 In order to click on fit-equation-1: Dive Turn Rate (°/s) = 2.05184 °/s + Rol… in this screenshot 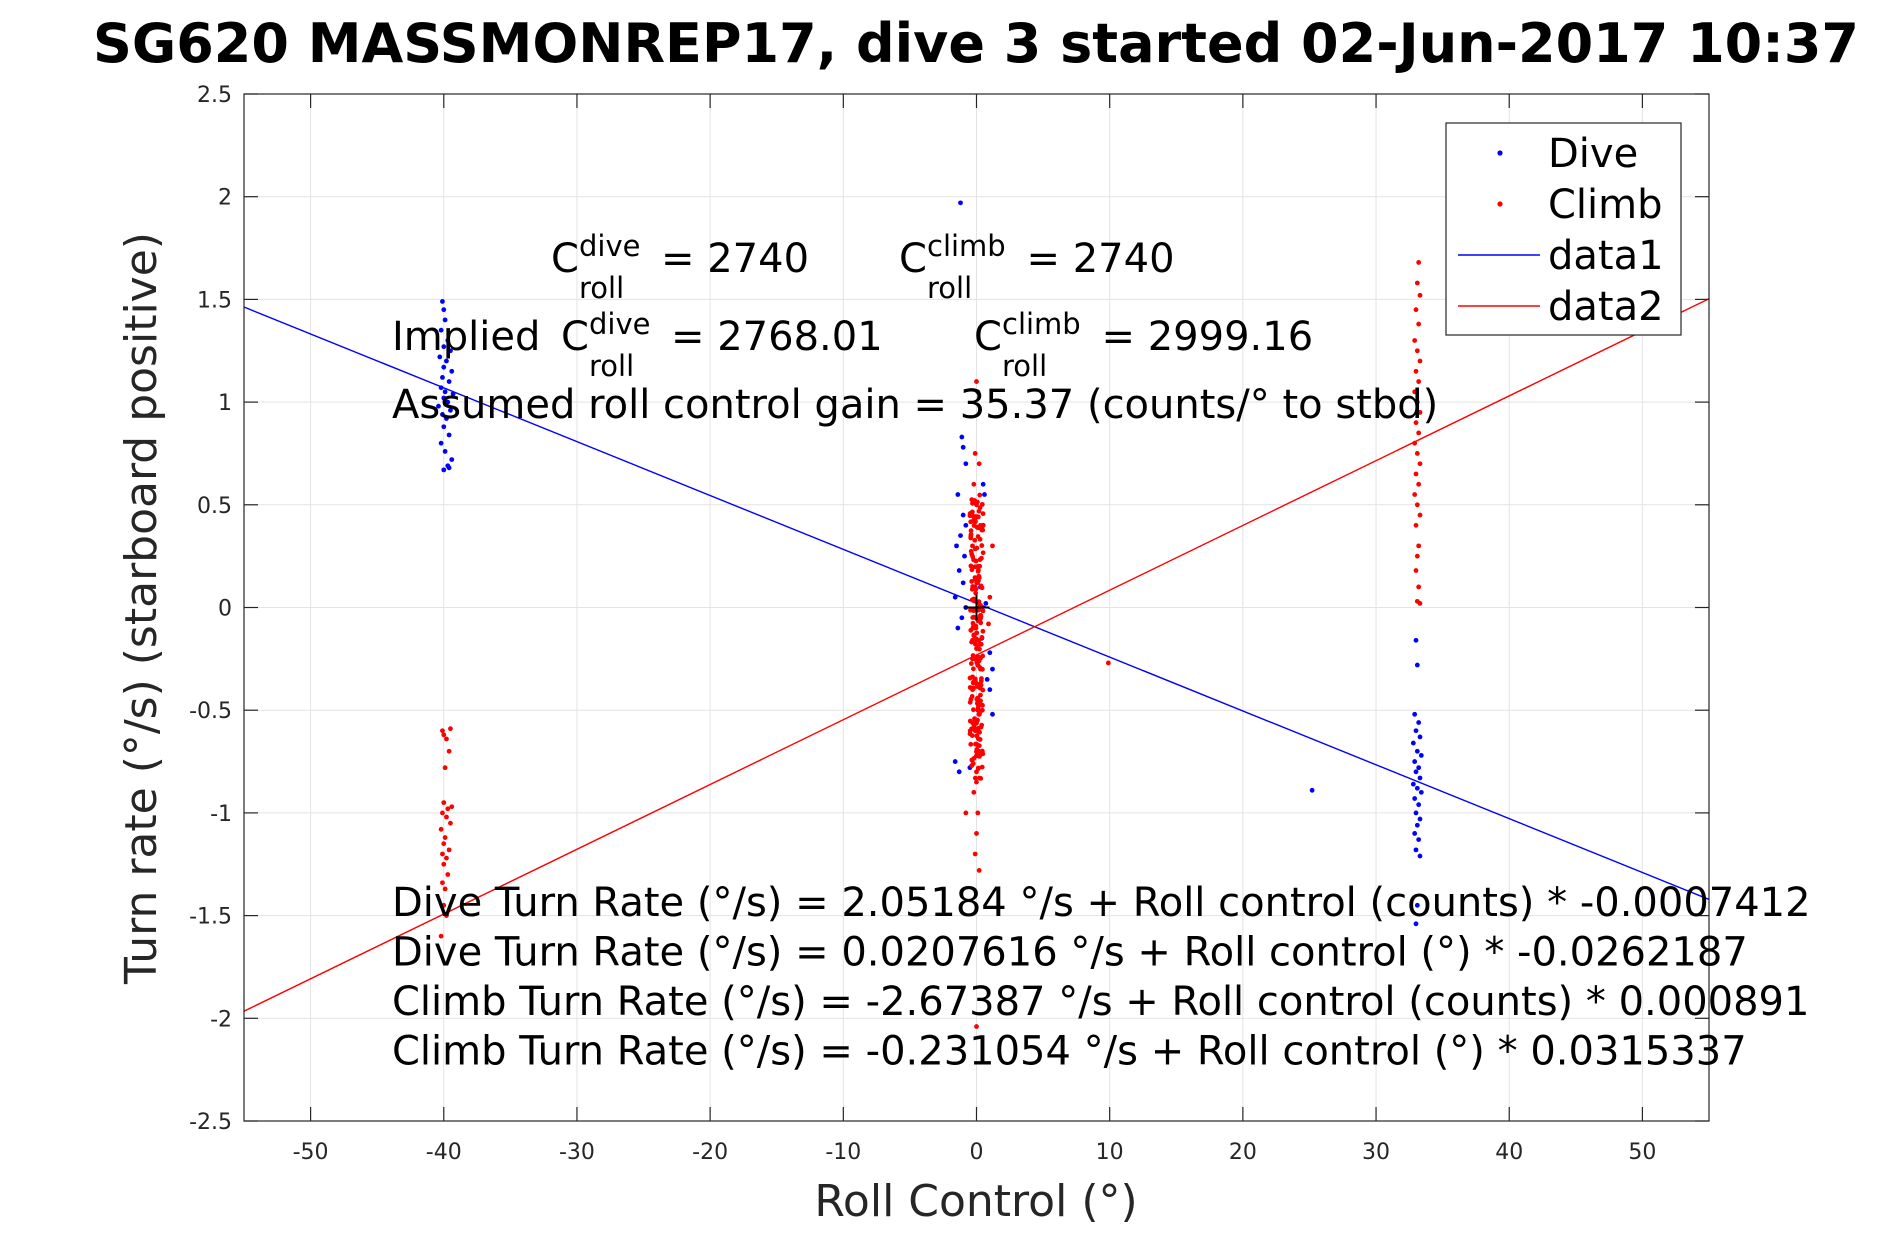, I will do `click(1101, 903)`.